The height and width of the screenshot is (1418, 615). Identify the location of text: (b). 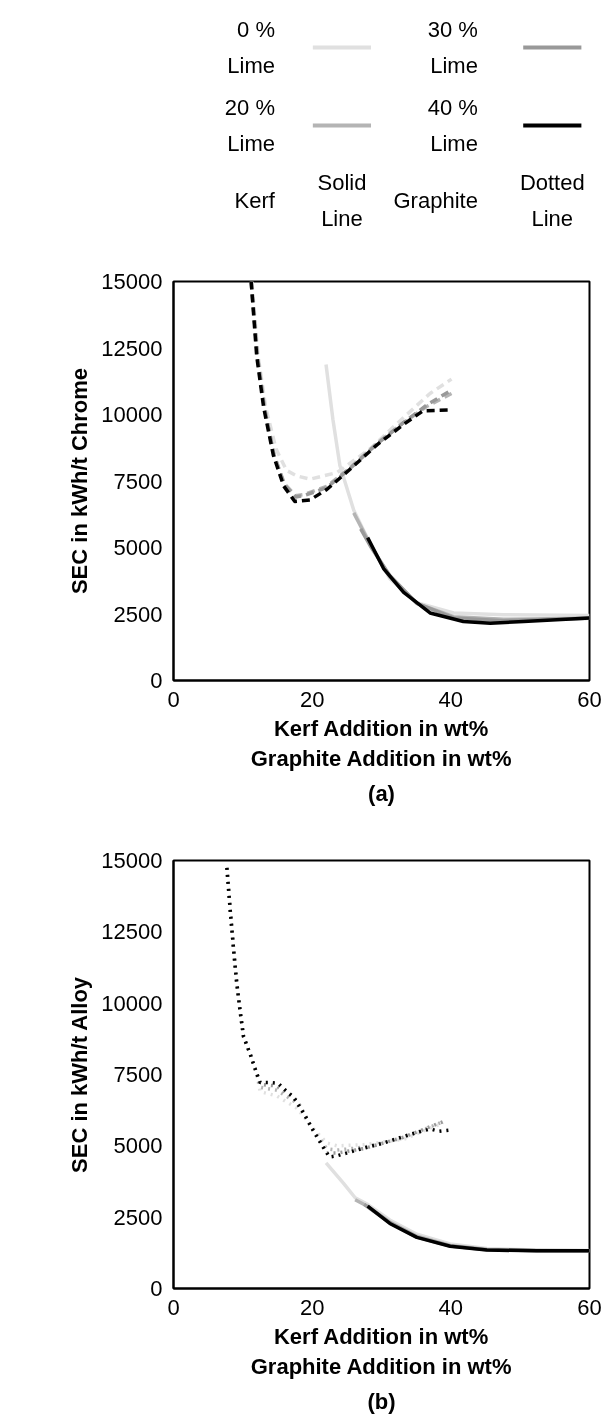
(381, 1401).